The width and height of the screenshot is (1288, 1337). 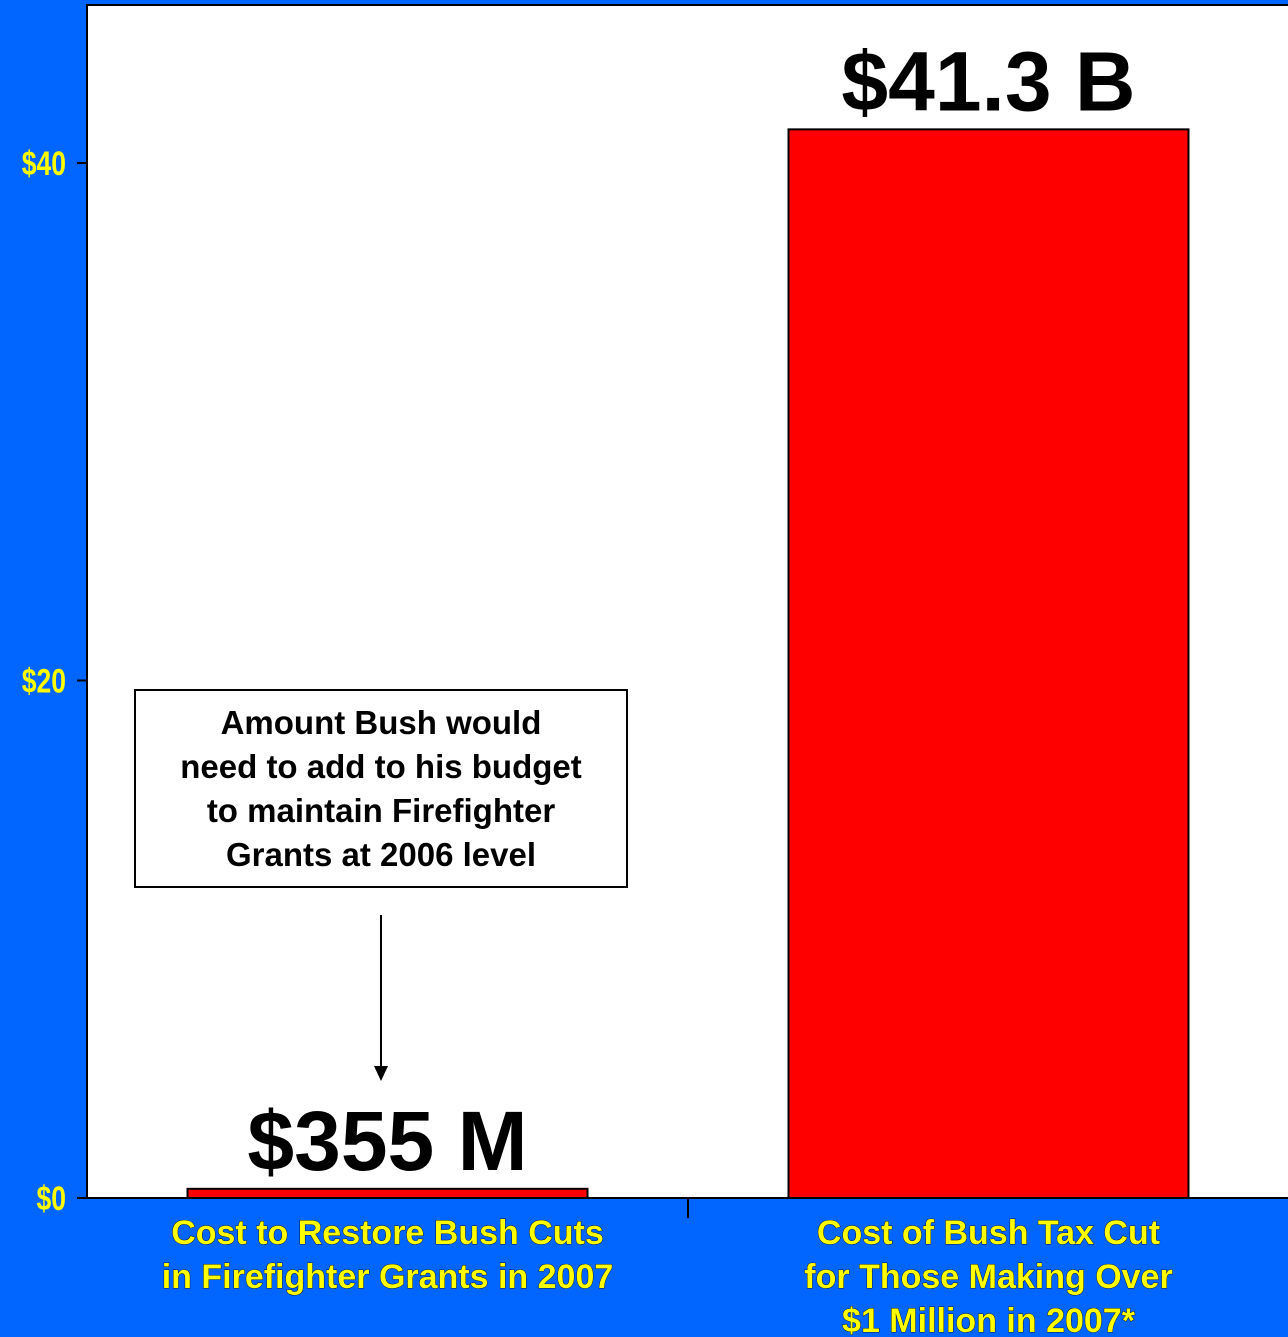 I want to click on annotation-line: Grants at 2006 level, so click(x=380, y=854).